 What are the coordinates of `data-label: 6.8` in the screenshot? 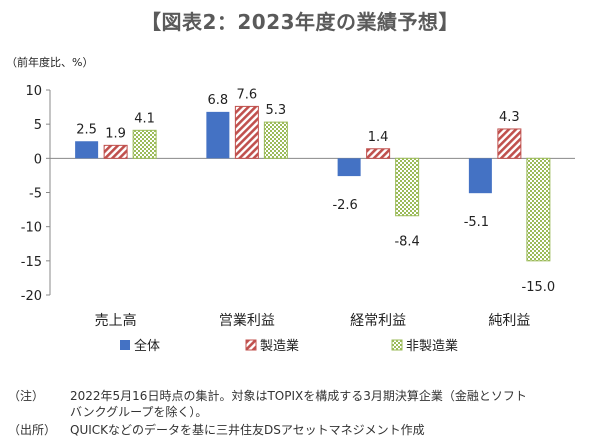 It's located at (218, 100).